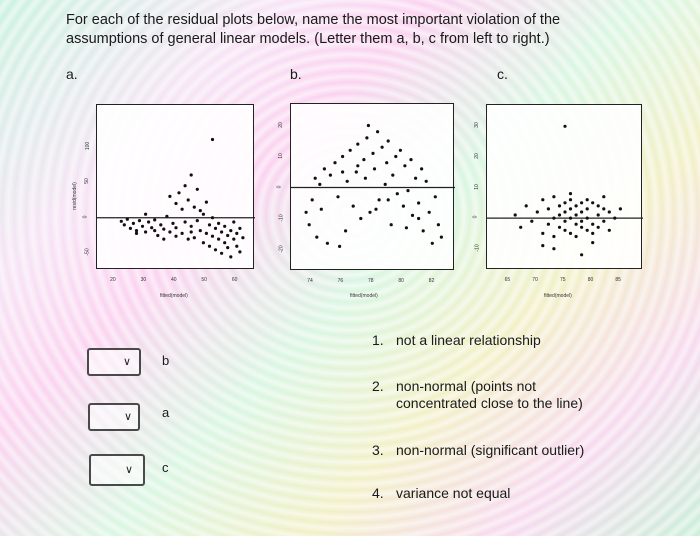 This screenshot has width=700, height=536. Describe the element at coordinates (563, 280) in the screenshot. I see `plot-c-xtick: 75` at that location.